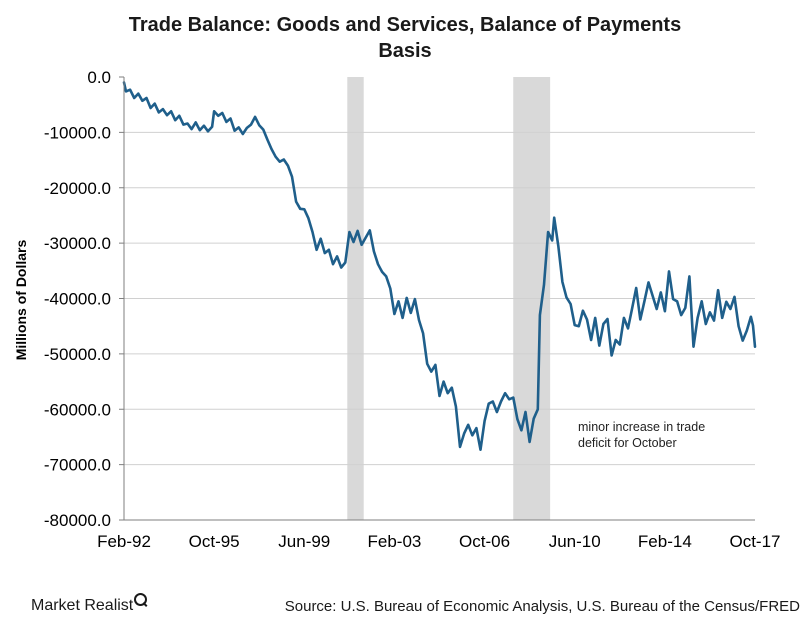 Image resolution: width=808 pixels, height=625 pixels. What do you see at coordinates (141, 599) in the screenshot?
I see `magnifier-icon` at bounding box center [141, 599].